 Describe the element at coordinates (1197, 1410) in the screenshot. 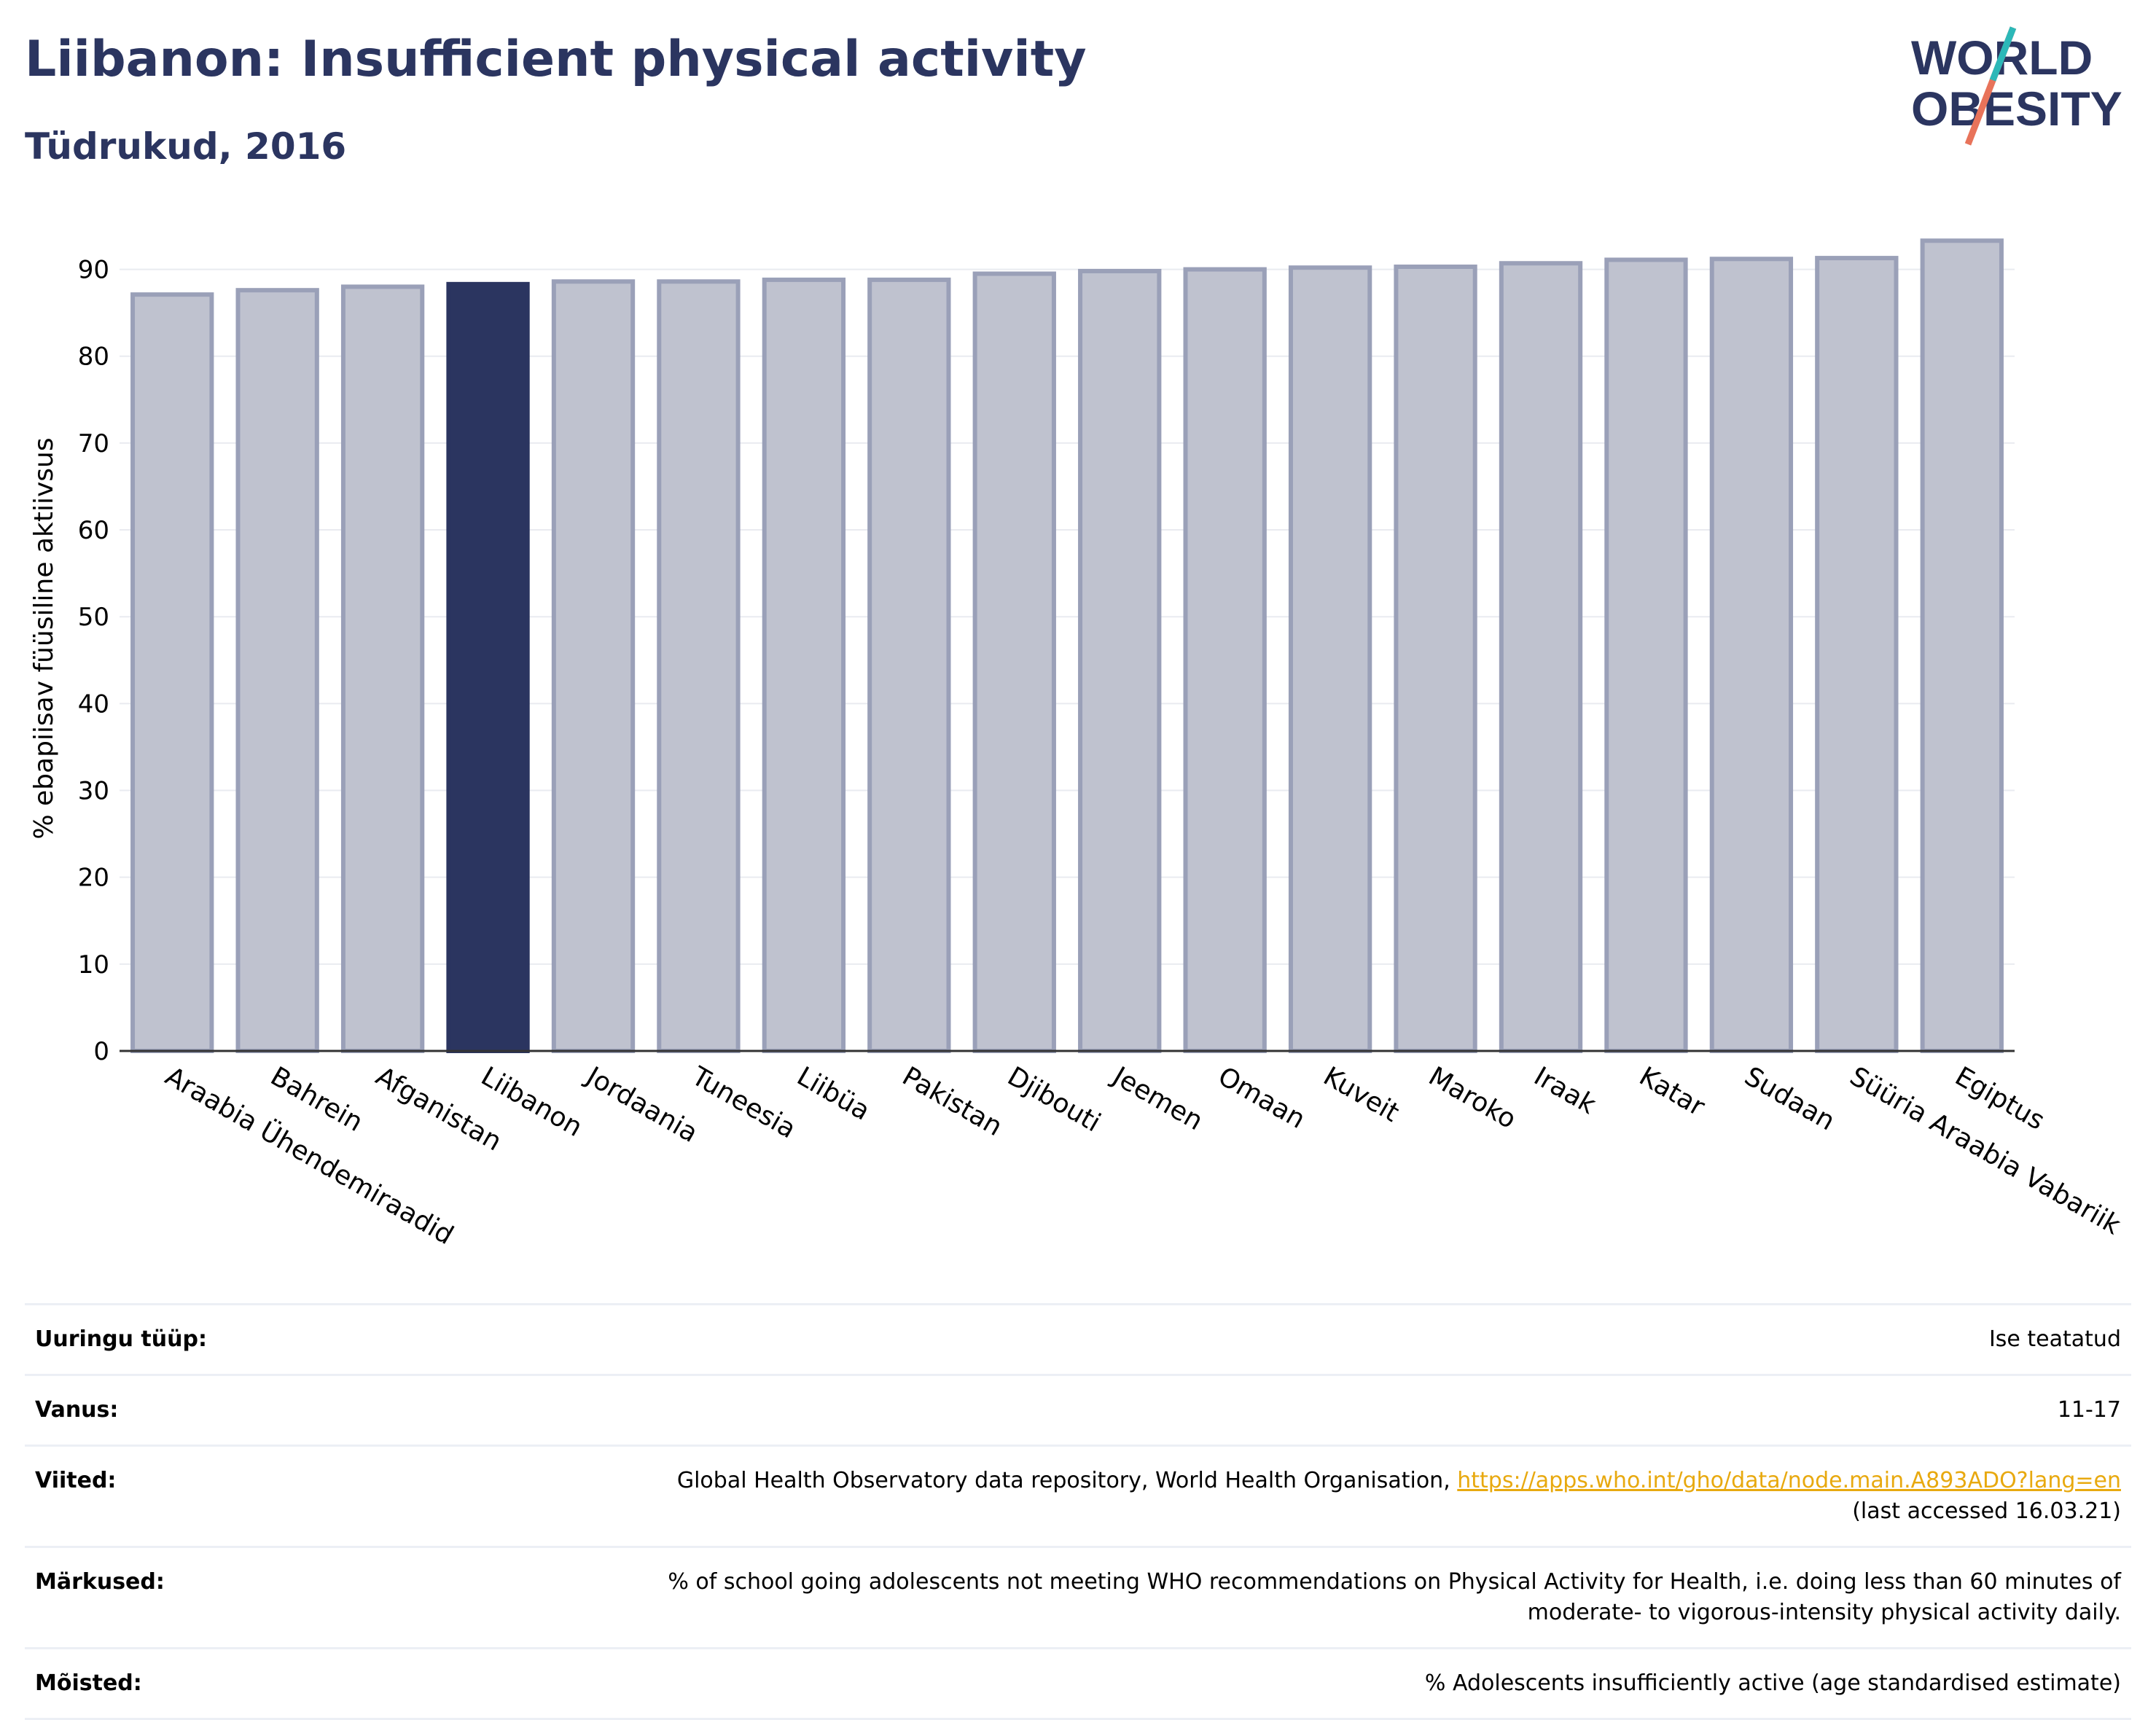

I see `notes-value: 11-17` at that location.